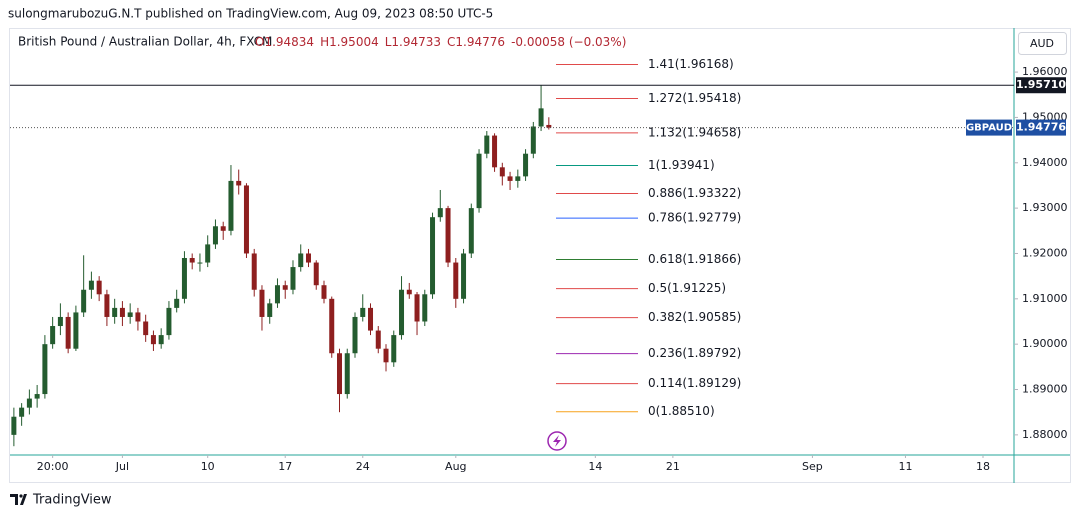 Image resolution: width=1080 pixels, height=518 pixels. I want to click on fib-label: 0.5(1.91225), so click(687, 288).